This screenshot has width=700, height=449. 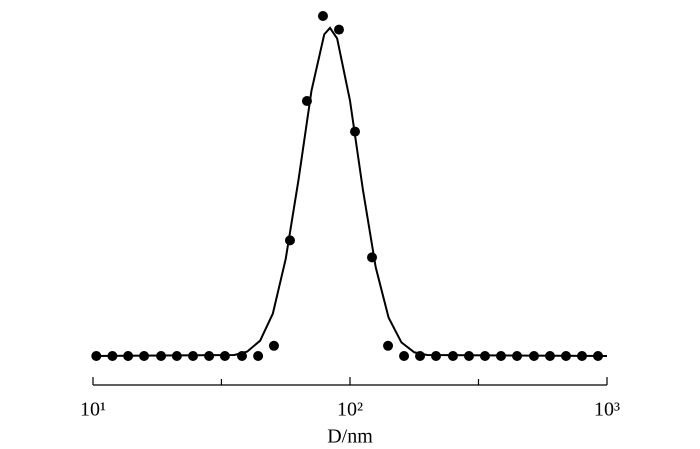 What do you see at coordinates (93, 410) in the screenshot?
I see `x-tick-label: 10¹` at bounding box center [93, 410].